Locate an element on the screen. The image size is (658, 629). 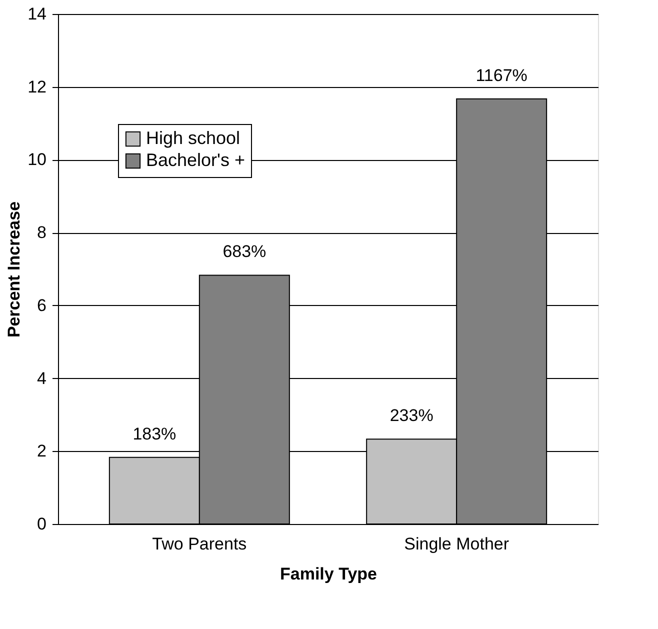
y-tick-label: 10 is located at coordinates (37, 160).